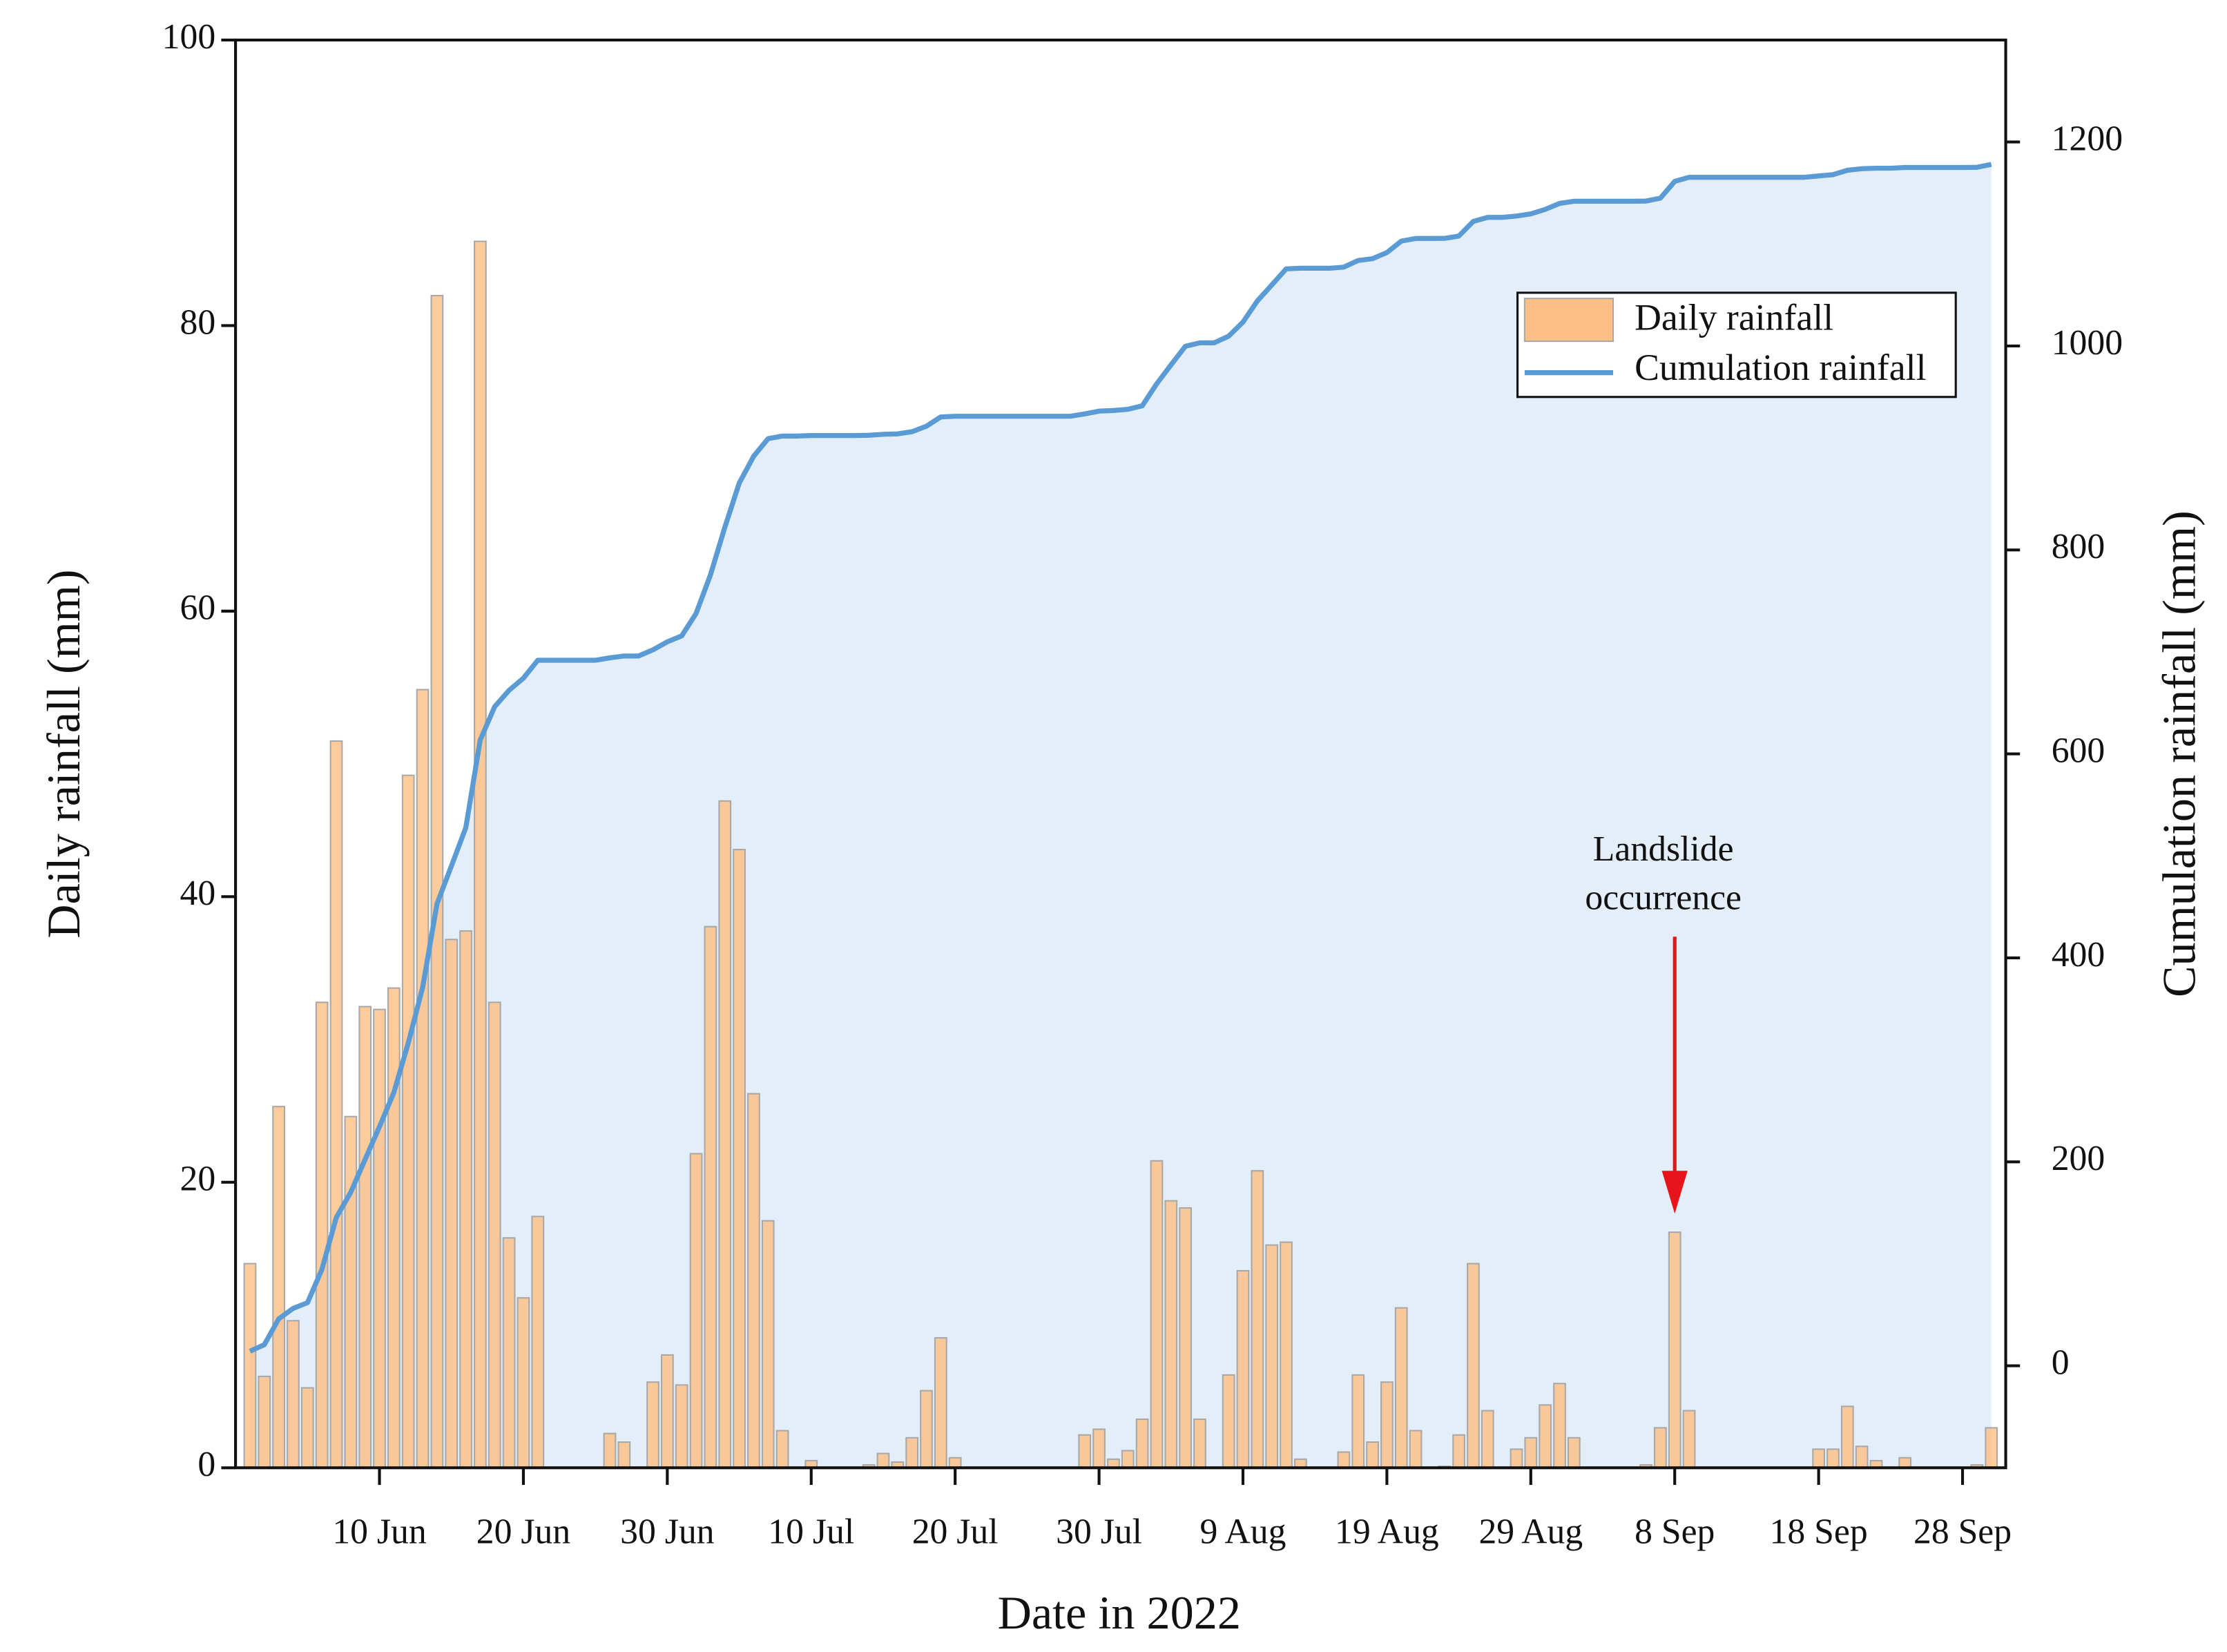 This screenshot has height=1652, width=2227. I want to click on annotation-text: Landslide, so click(1664, 849).